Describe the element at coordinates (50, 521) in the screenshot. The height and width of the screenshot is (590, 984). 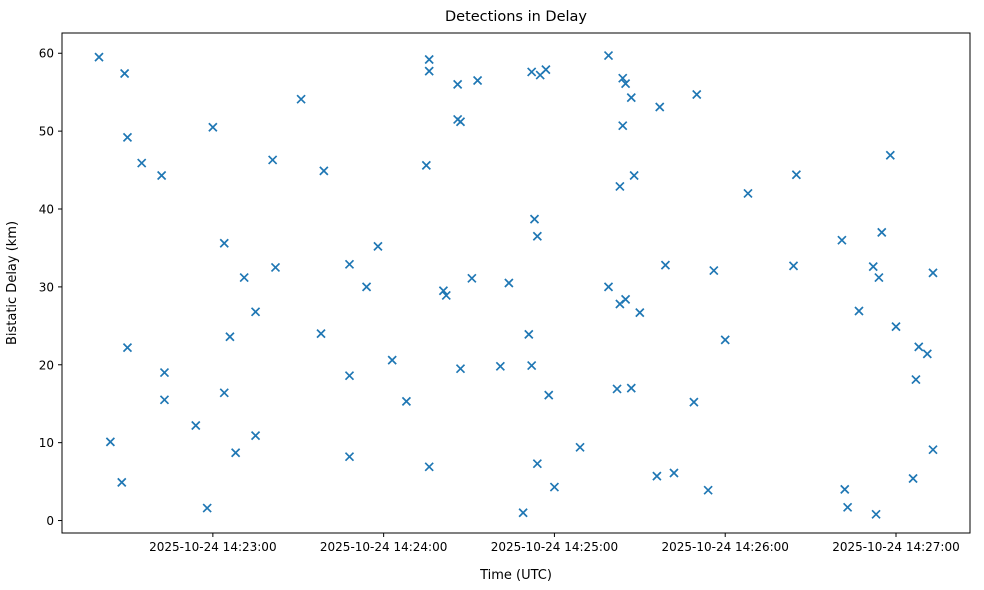
I see `y-tick-label: 0` at that location.